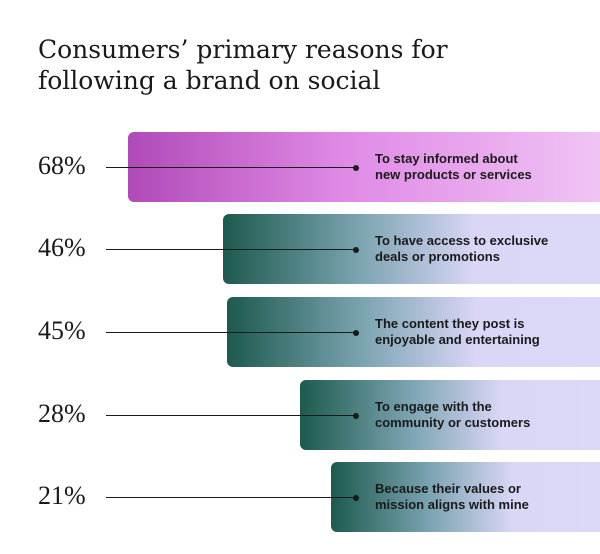  I want to click on value-label: 28%, so click(62, 413).